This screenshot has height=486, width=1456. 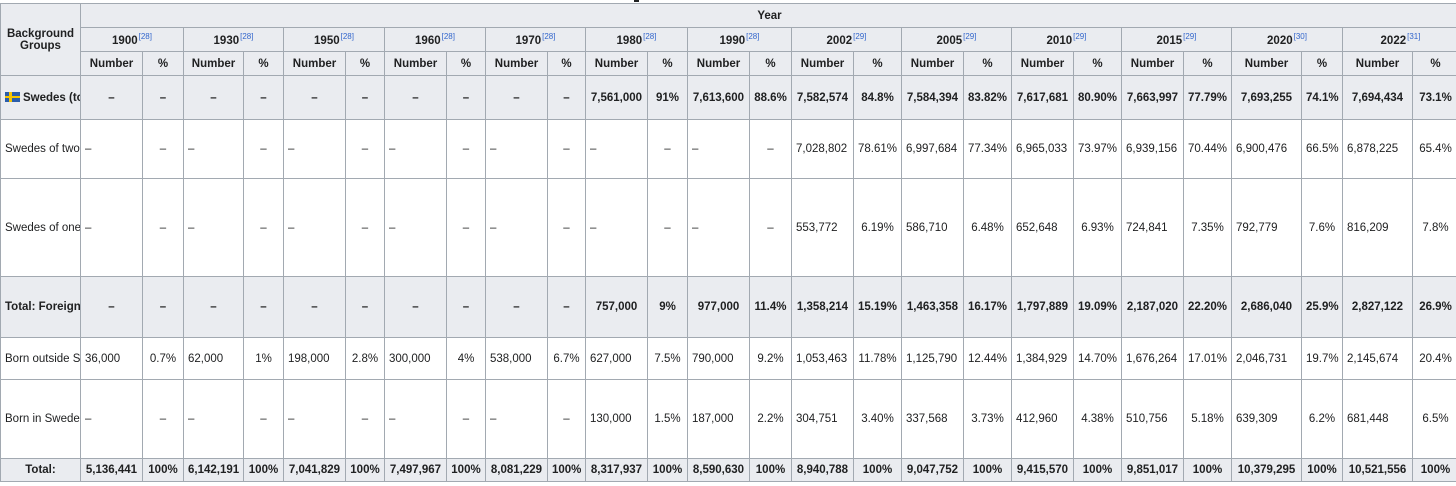 I want to click on number-cell: 1,358,214, so click(x=822, y=307).